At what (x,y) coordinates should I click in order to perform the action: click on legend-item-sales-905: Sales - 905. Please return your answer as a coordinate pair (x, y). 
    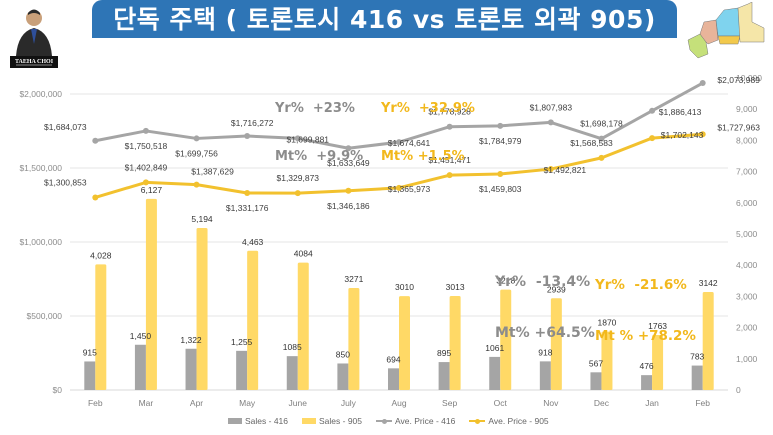
    Looking at the image, I should click on (332, 421).